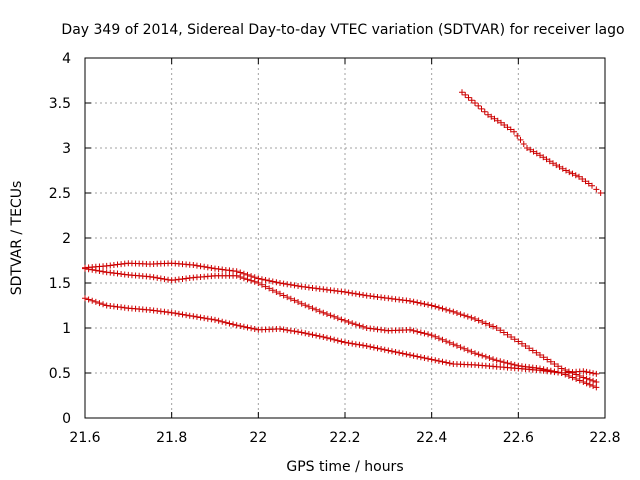 The height and width of the screenshot is (480, 640). Describe the element at coordinates (344, 438) in the screenshot. I see `x-tick-label: 22.2` at that location.